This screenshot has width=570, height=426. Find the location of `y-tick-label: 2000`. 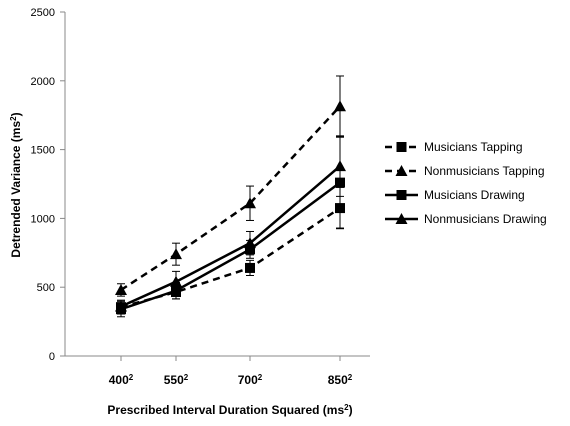

y-tick-label: 2000 is located at coordinates (43, 82).